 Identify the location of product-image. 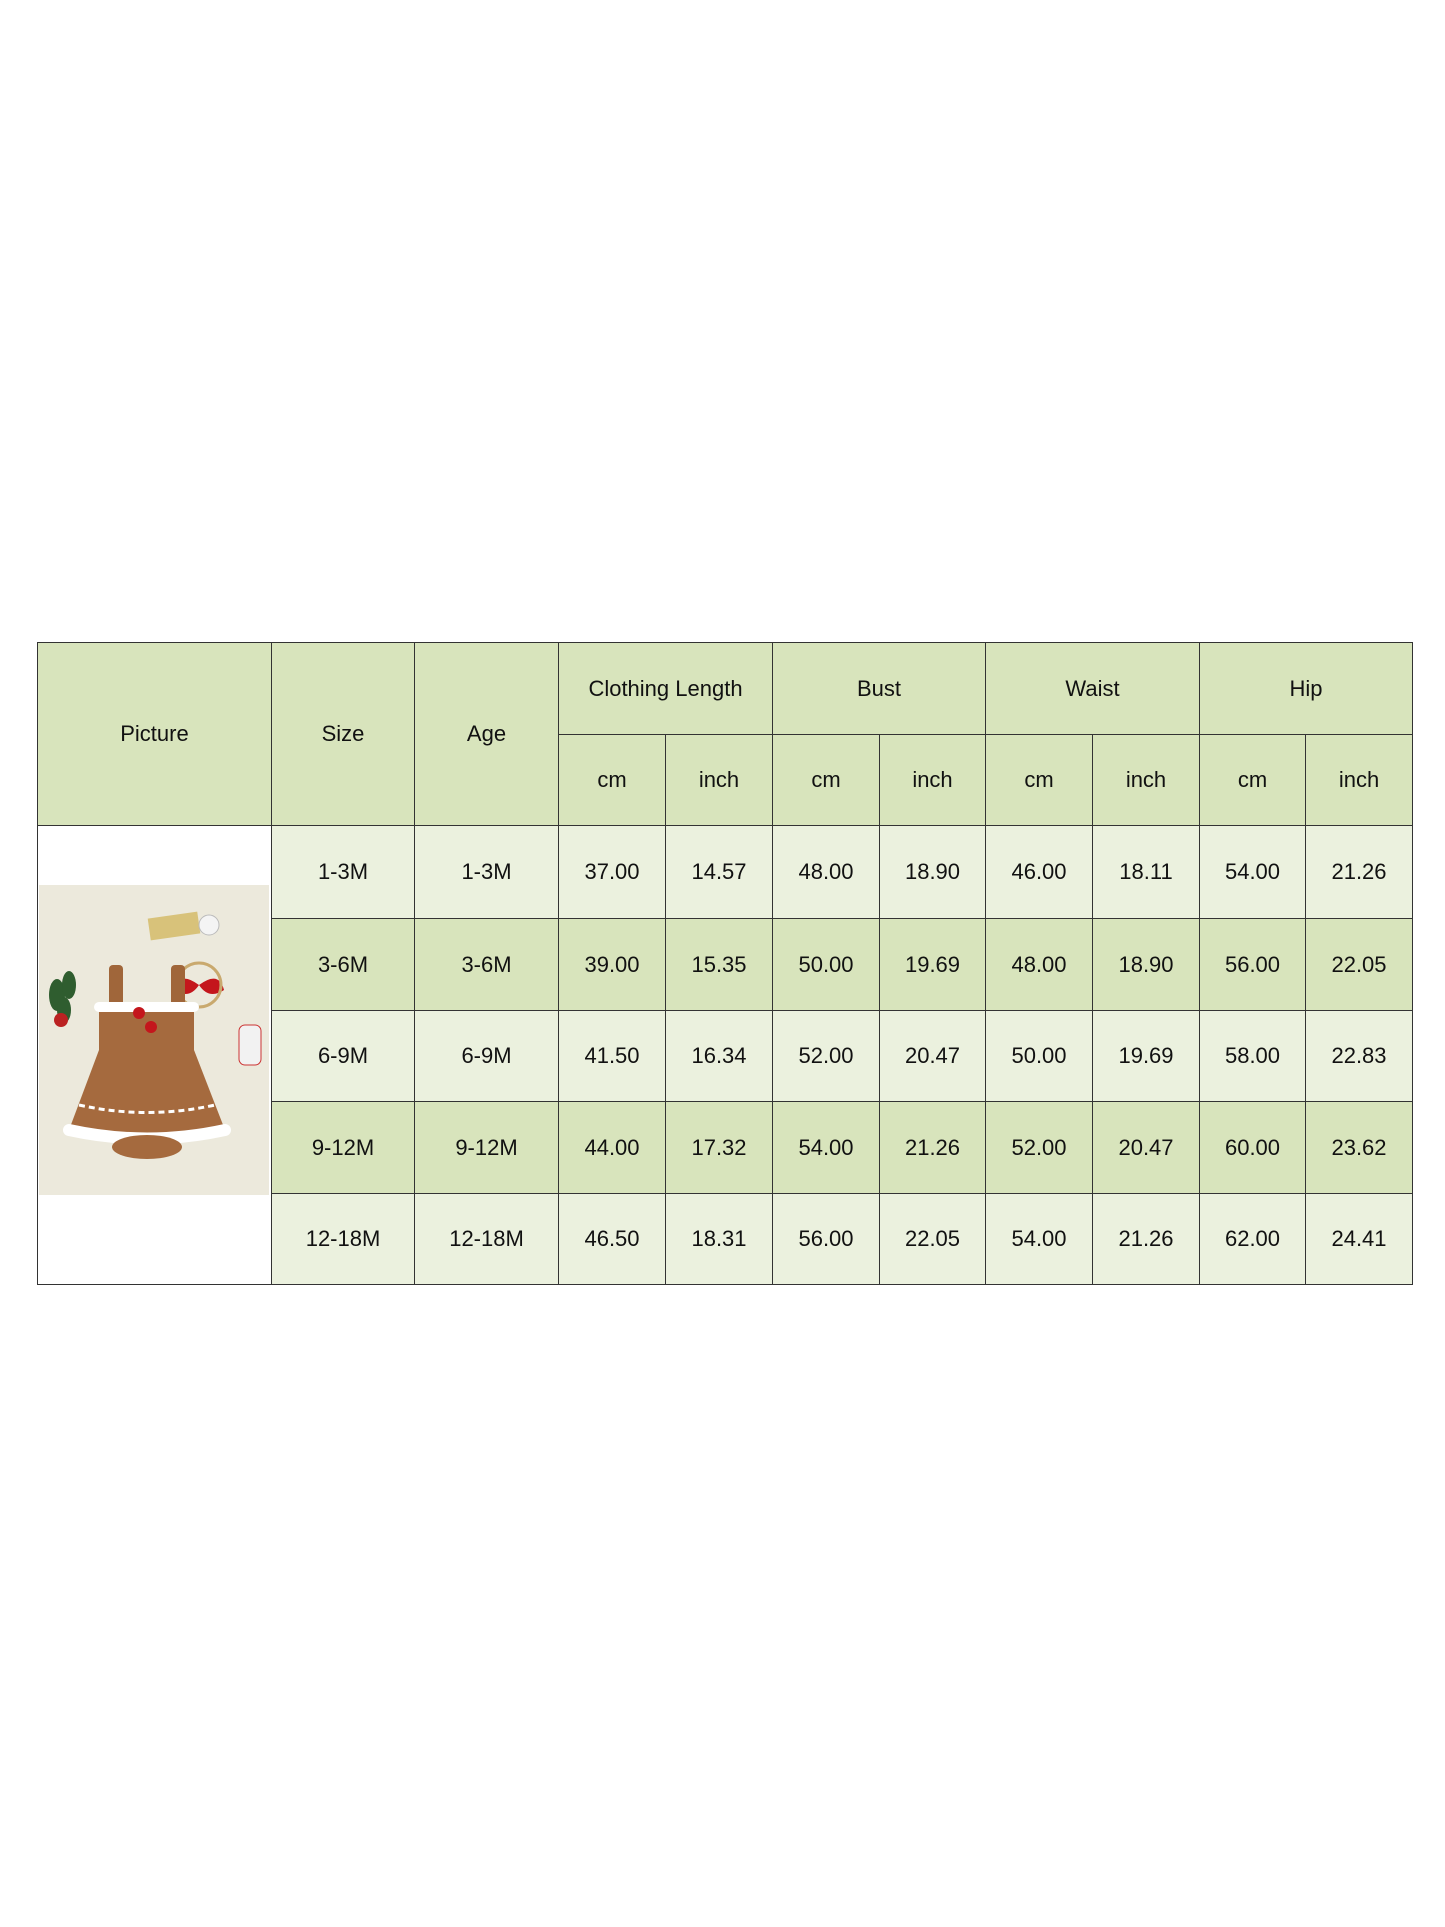
(154, 1040).